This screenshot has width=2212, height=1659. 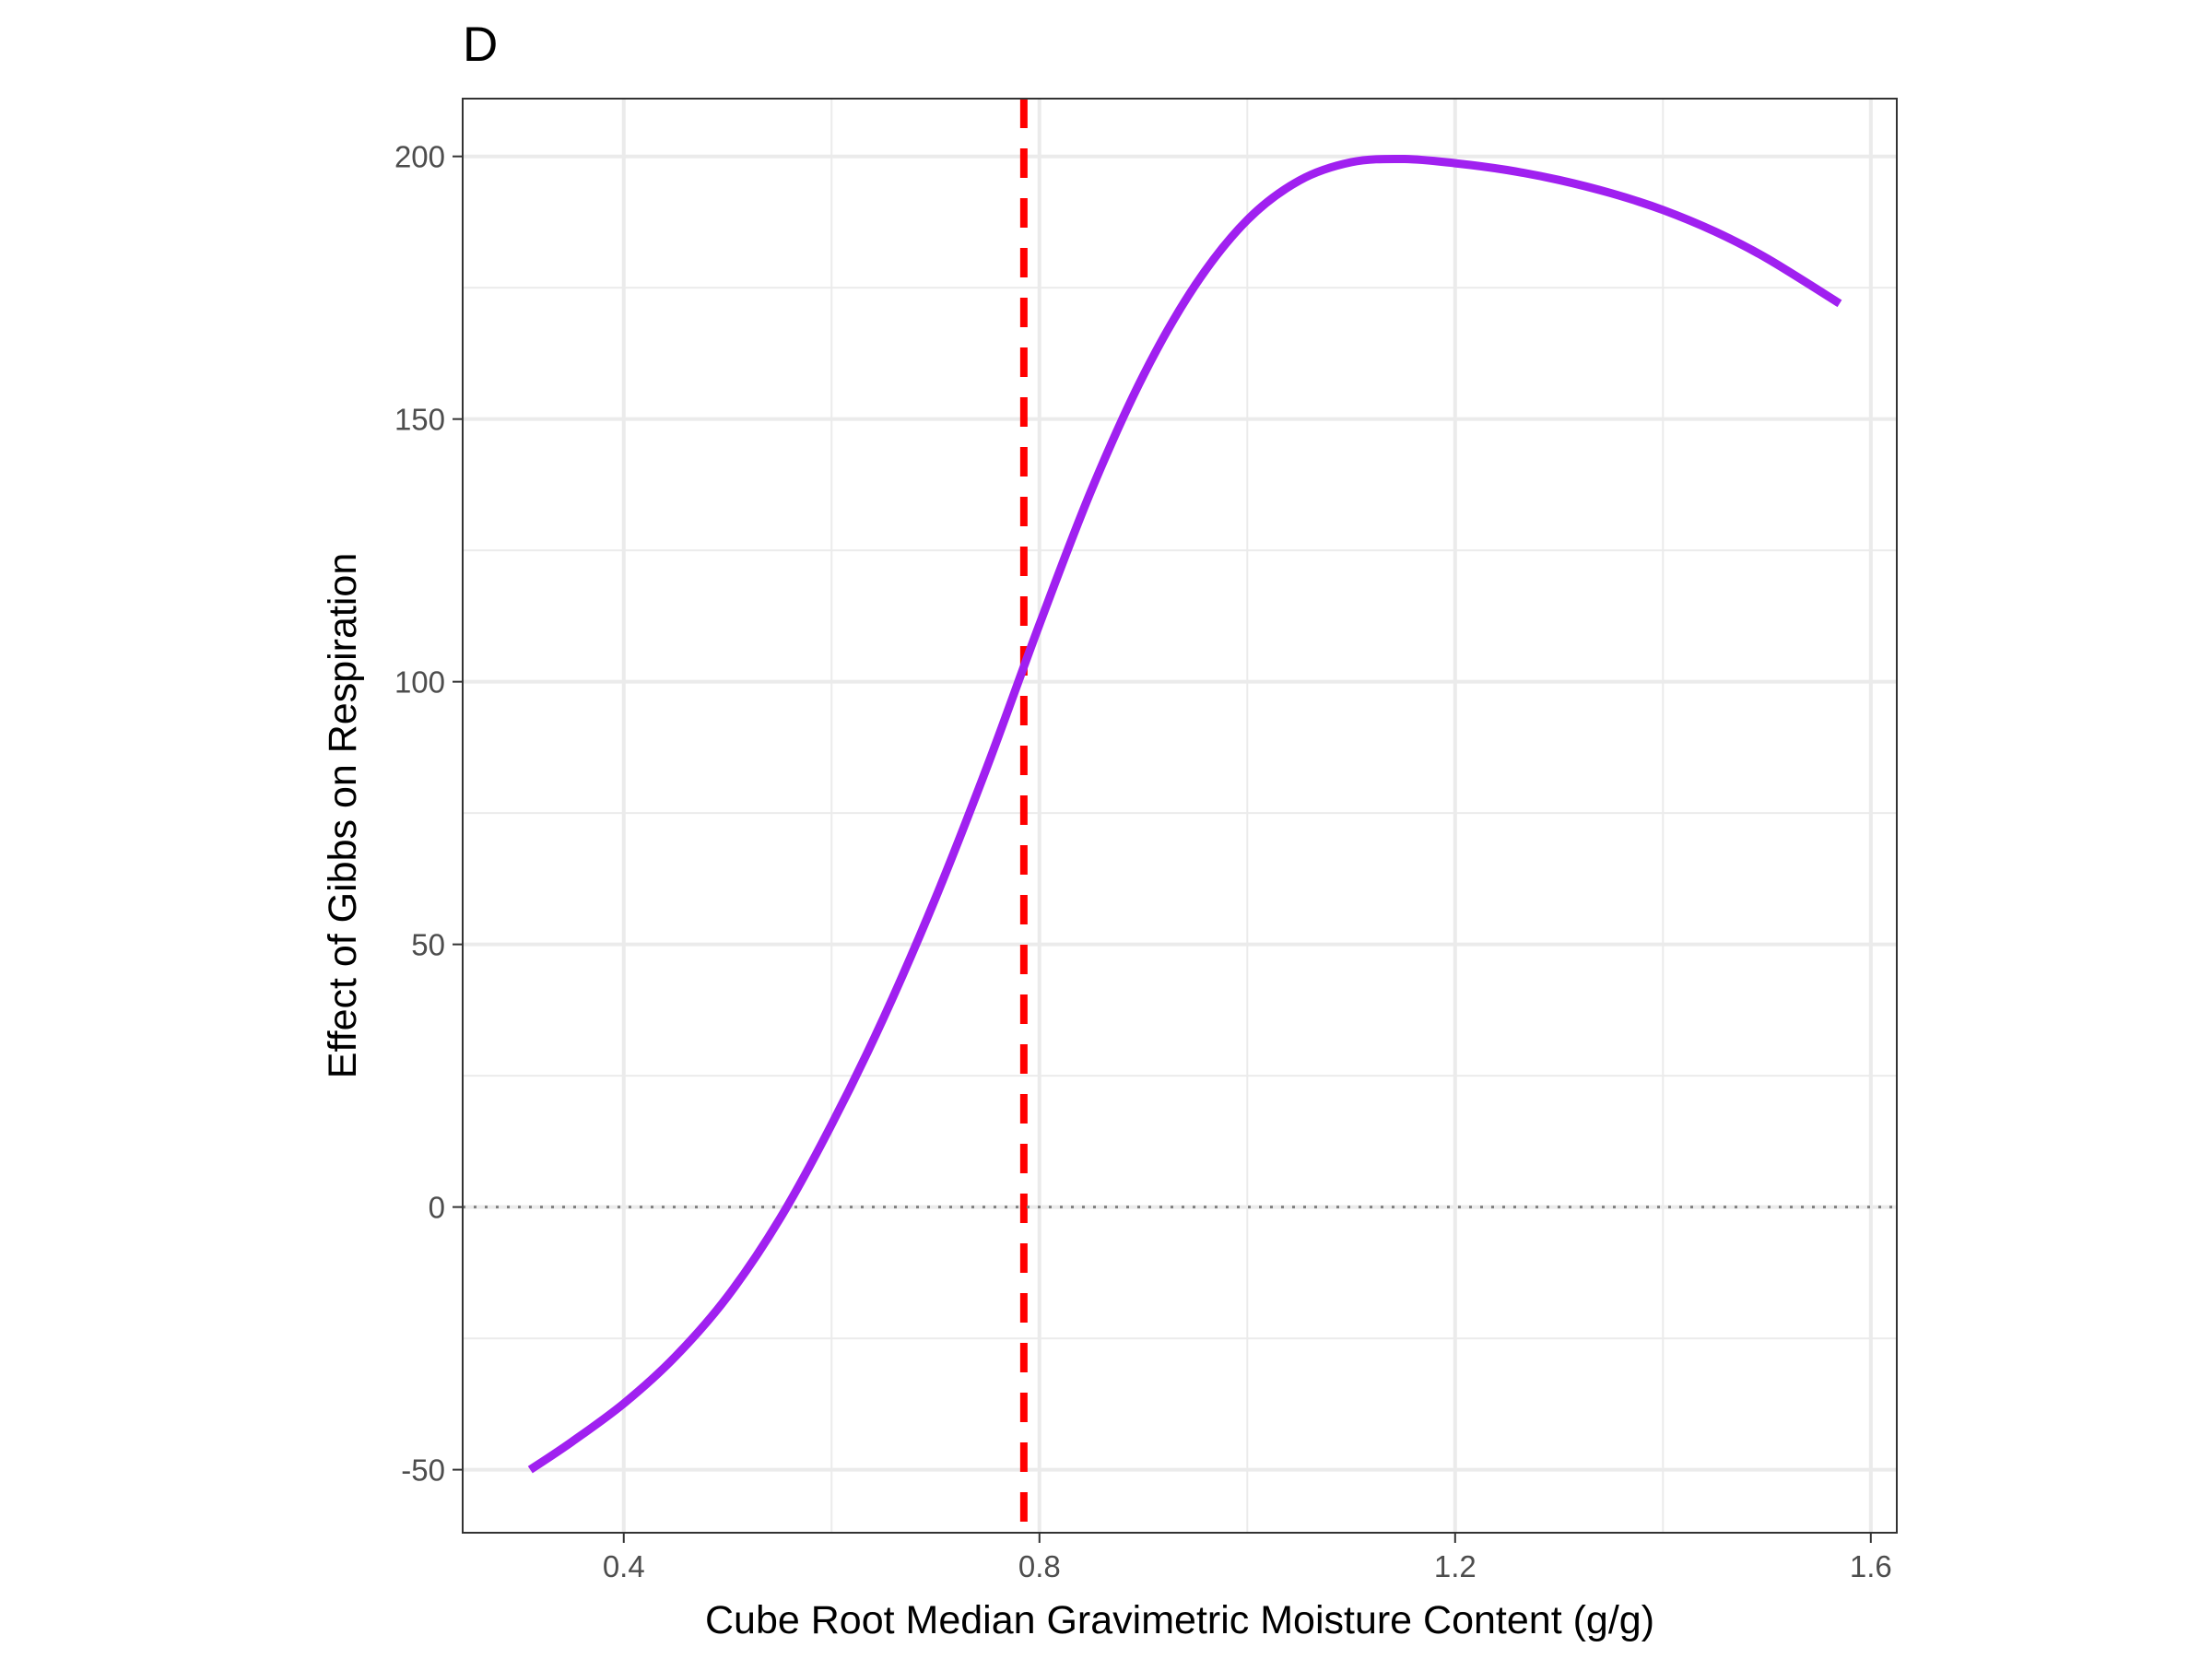 I want to click on y-tick-label: 200, so click(x=419, y=157).